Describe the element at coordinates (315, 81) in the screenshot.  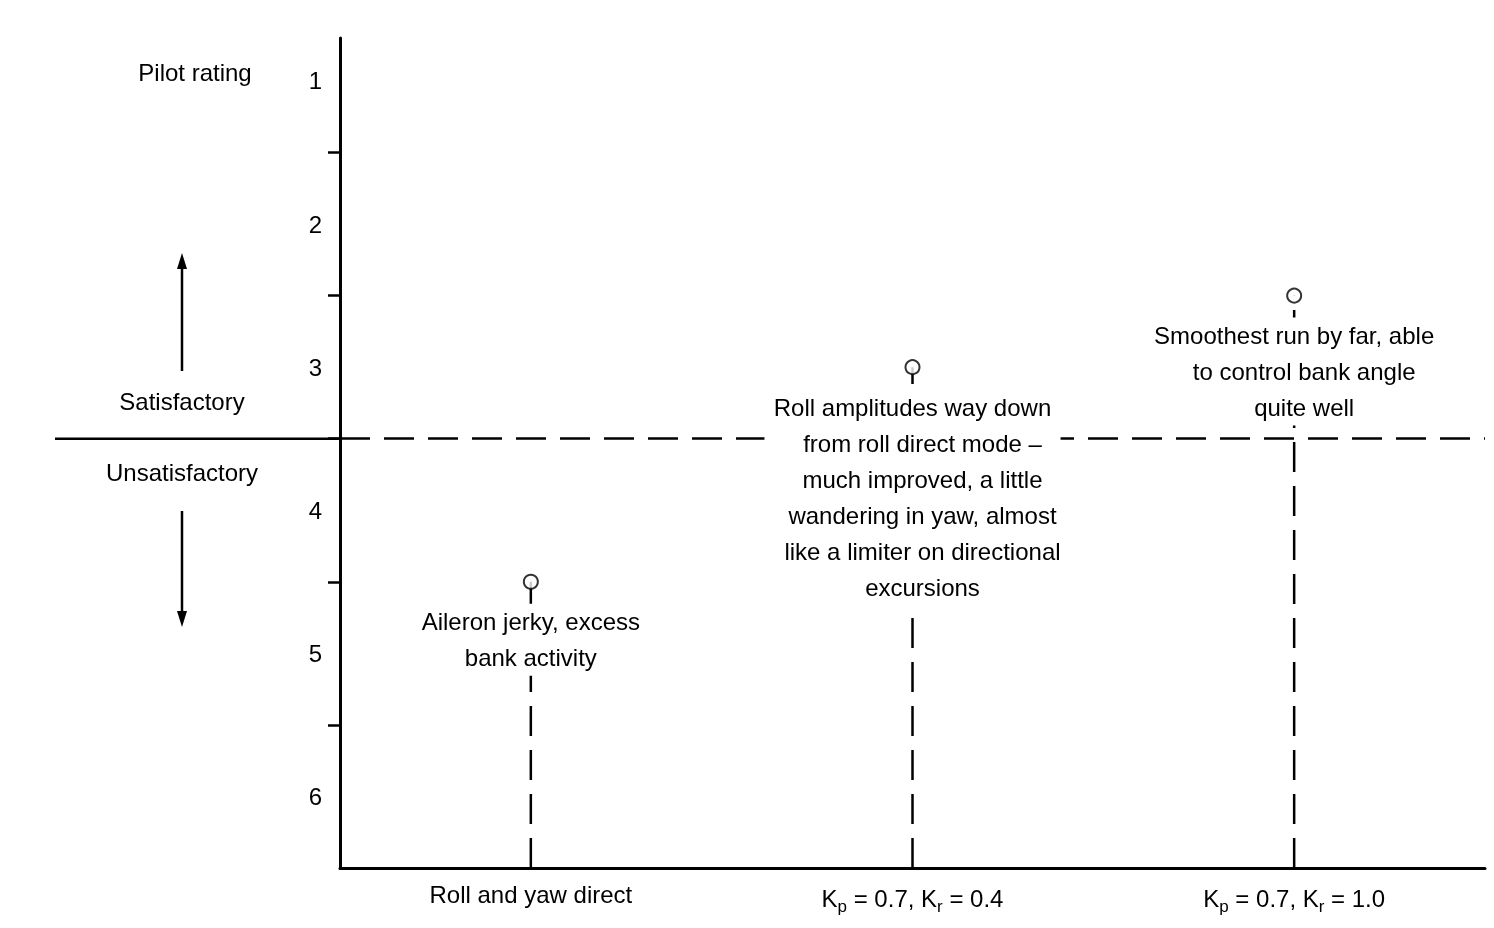
I see `y-tick-label: 1` at that location.